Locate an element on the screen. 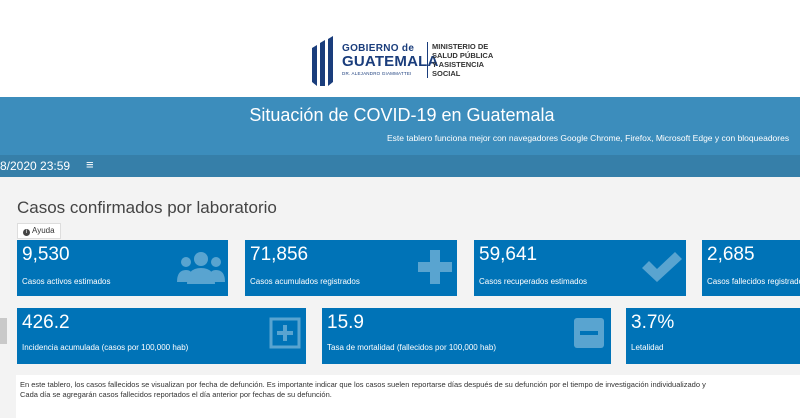 The height and width of the screenshot is (418, 800). logo-gobierno-text: GOBIERNO de is located at coordinates (378, 48).